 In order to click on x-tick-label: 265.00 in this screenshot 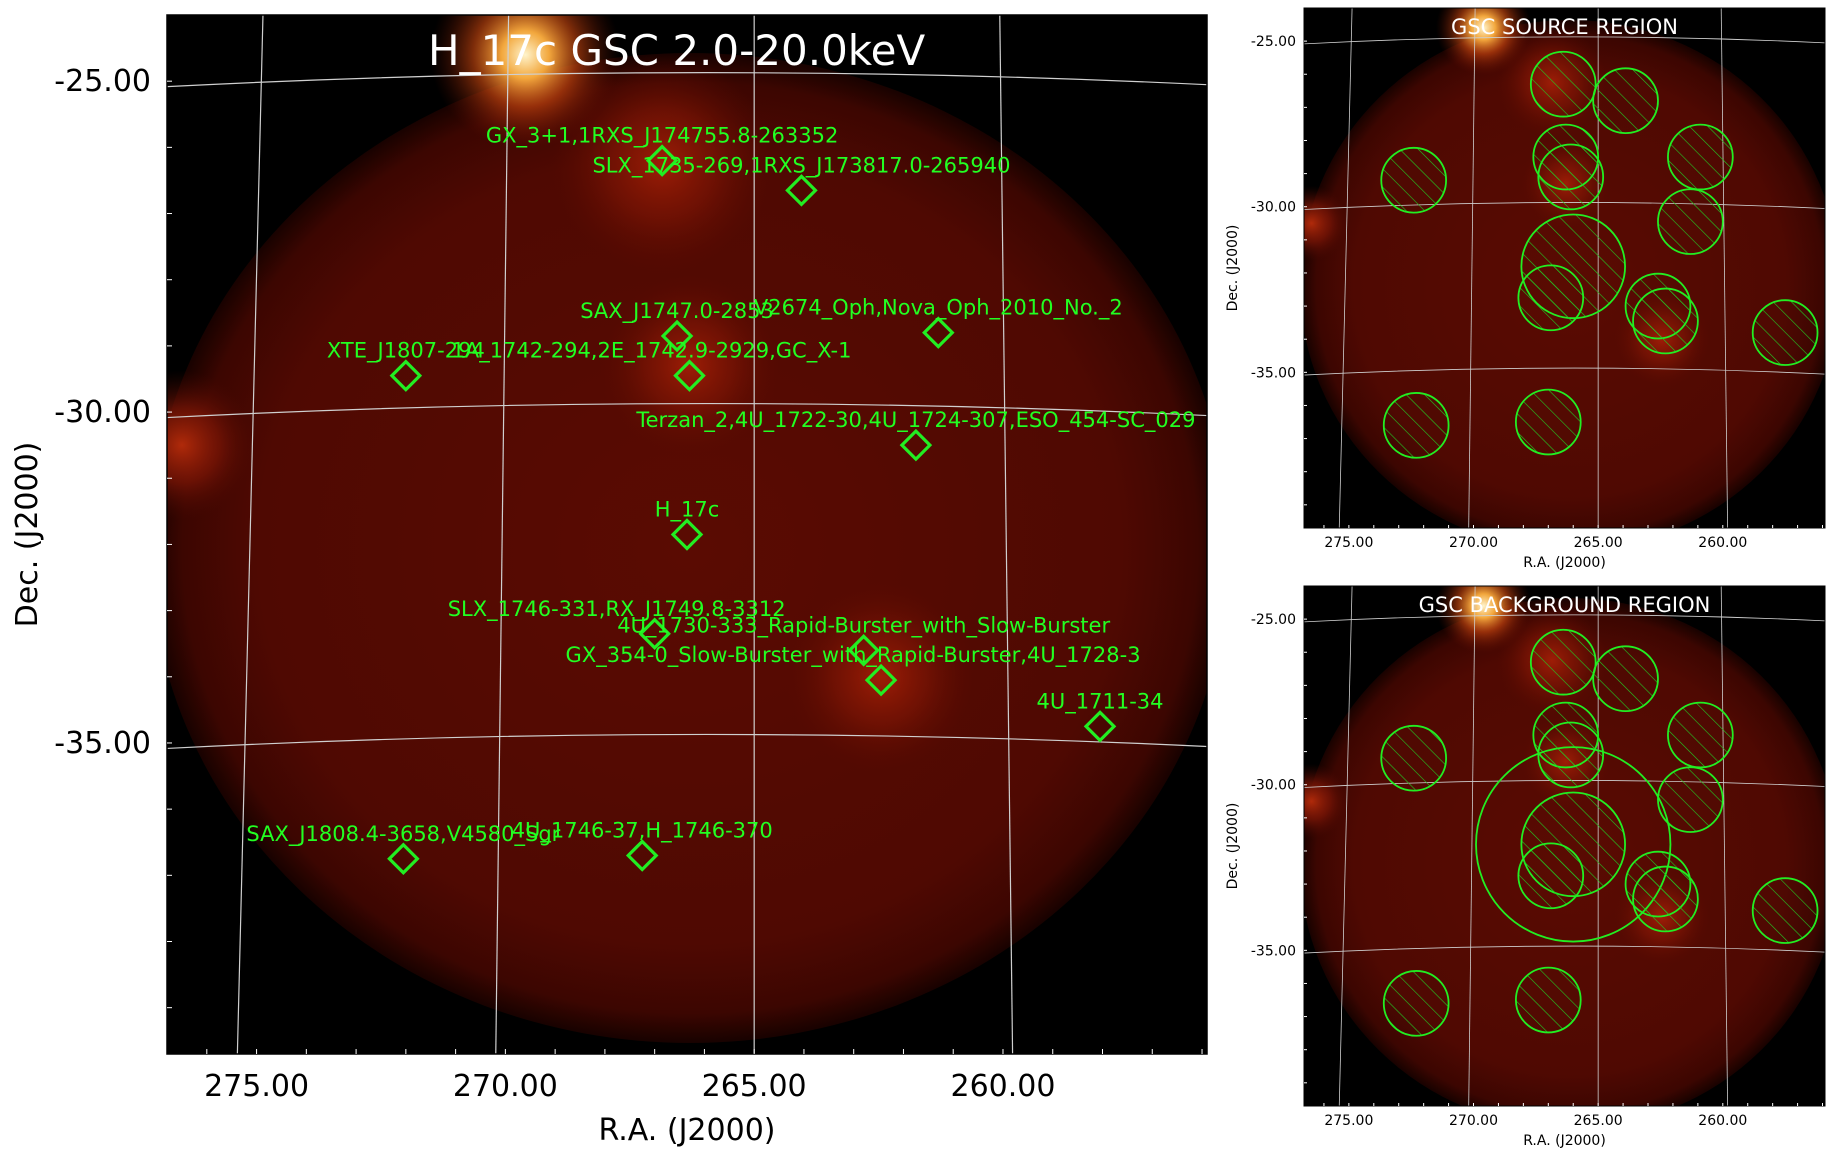, I will do `click(754, 1086)`.